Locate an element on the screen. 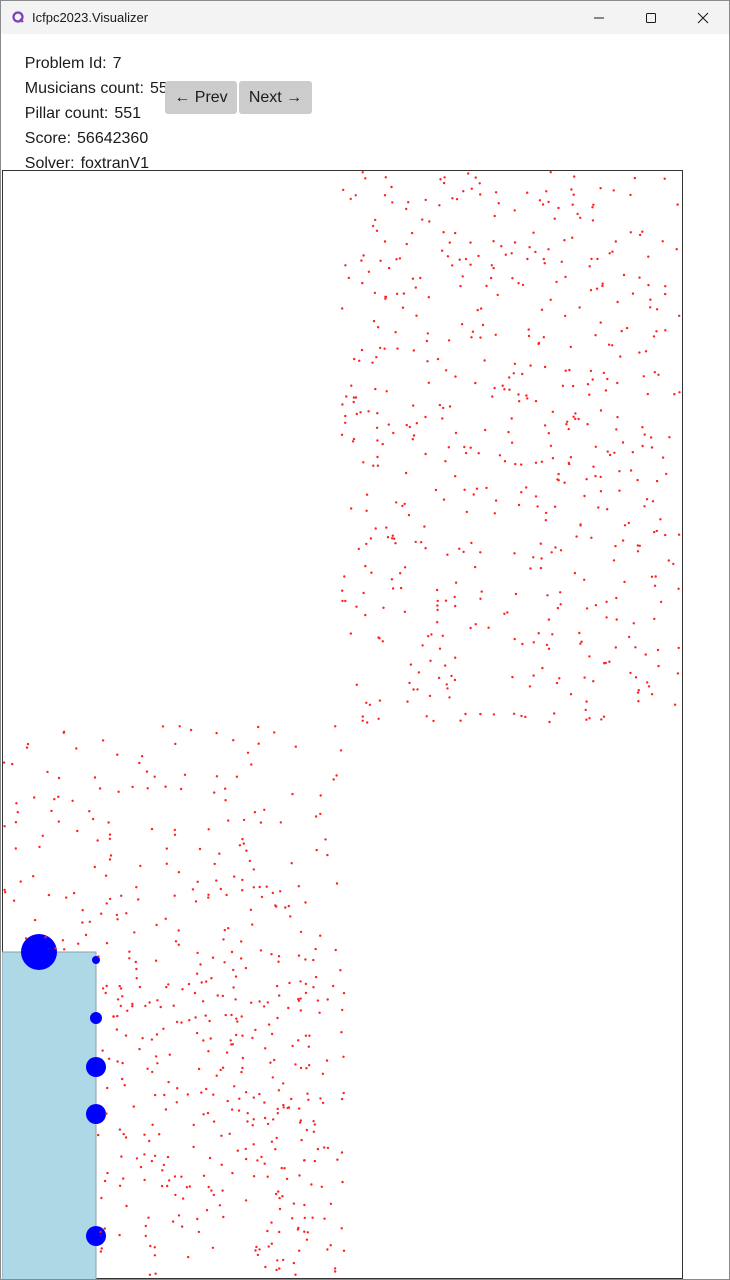 This screenshot has width=730, height=1280. close-icon is located at coordinates (703, 17).